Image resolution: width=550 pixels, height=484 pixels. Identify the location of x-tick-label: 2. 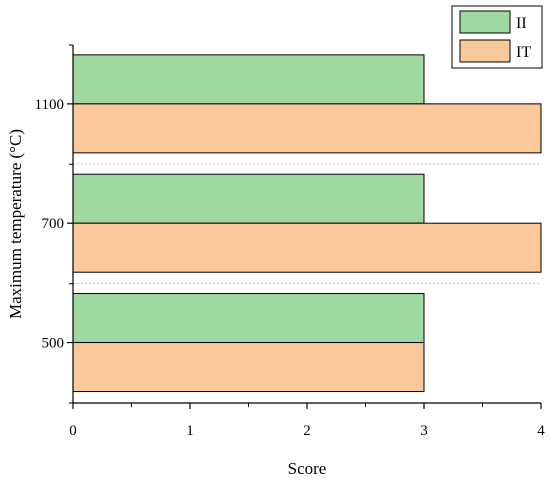
(307, 431).